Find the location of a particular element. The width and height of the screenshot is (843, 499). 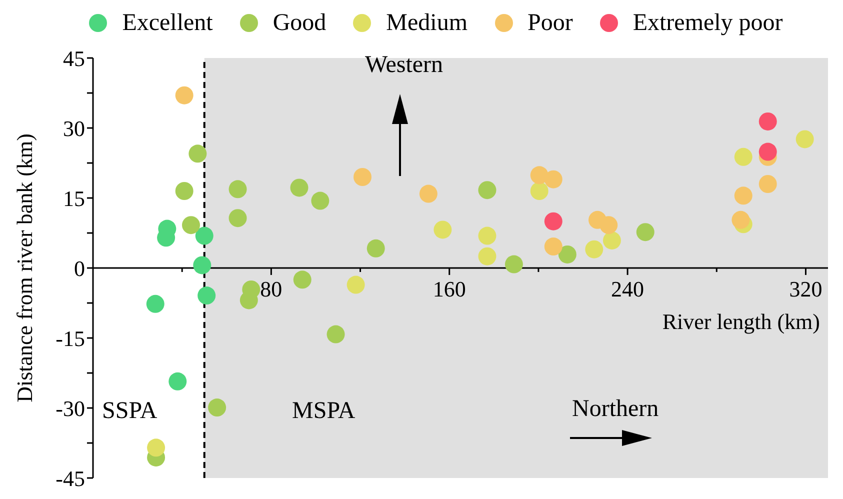

annotation: Northern is located at coordinates (615, 409).